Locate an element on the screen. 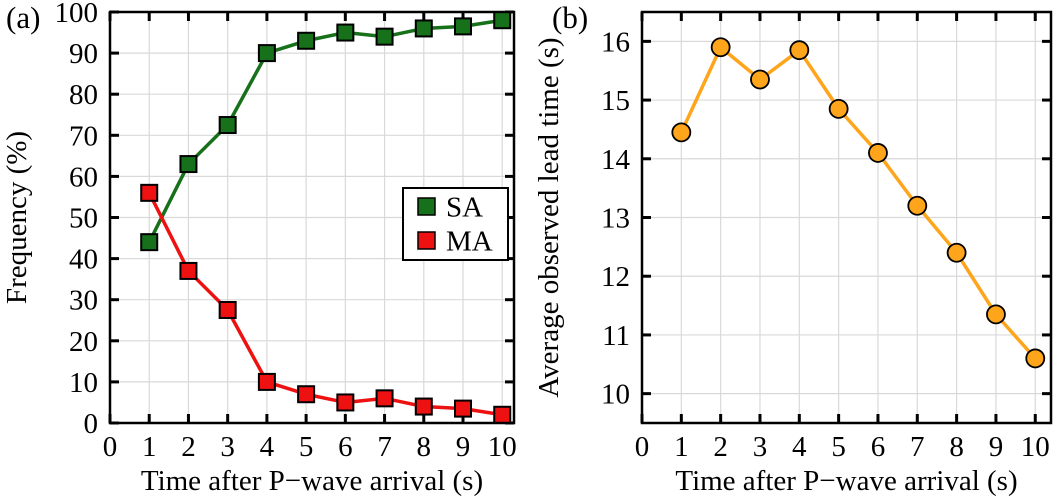  legend-swatch-SA is located at coordinates (426, 206).